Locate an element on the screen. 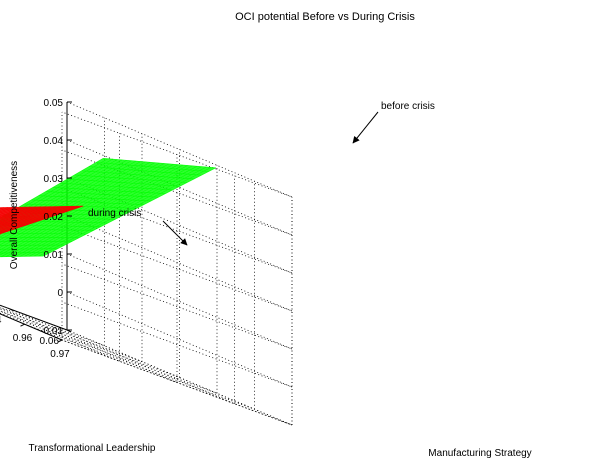 The height and width of the screenshot is (461, 615). z-tick-label: 0.05 is located at coordinates (54, 103).